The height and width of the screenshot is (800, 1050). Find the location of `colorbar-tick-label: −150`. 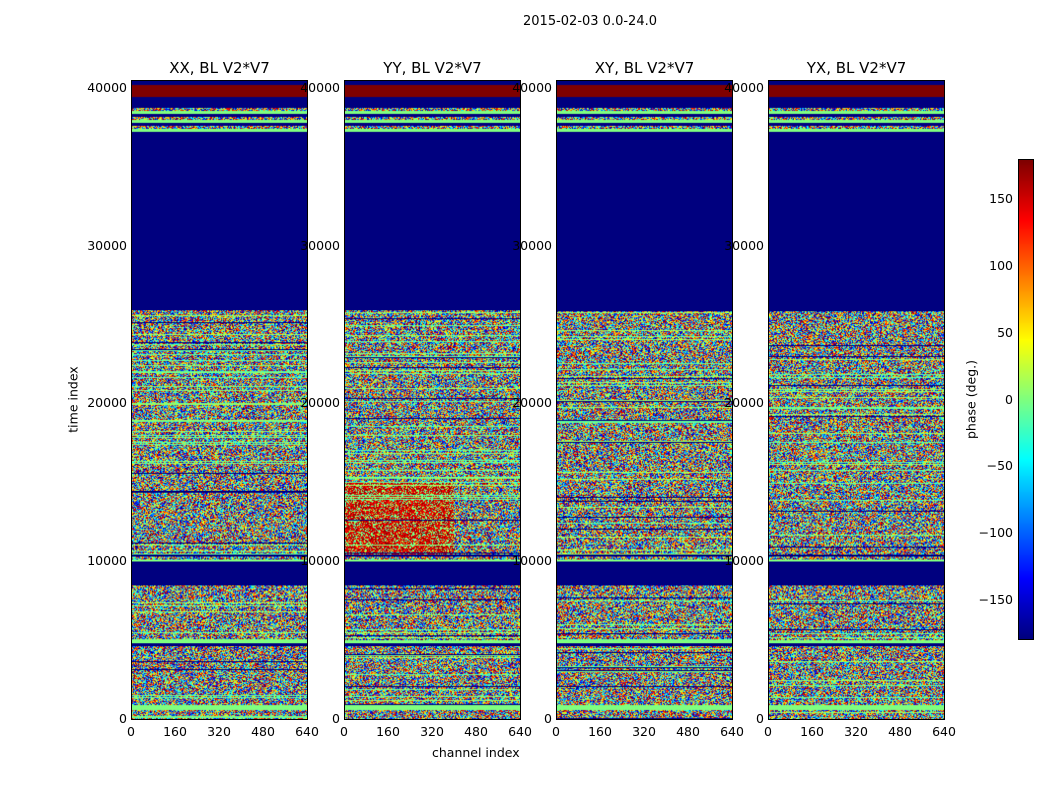

colorbar-tick-label: −150 is located at coordinates (995, 599).